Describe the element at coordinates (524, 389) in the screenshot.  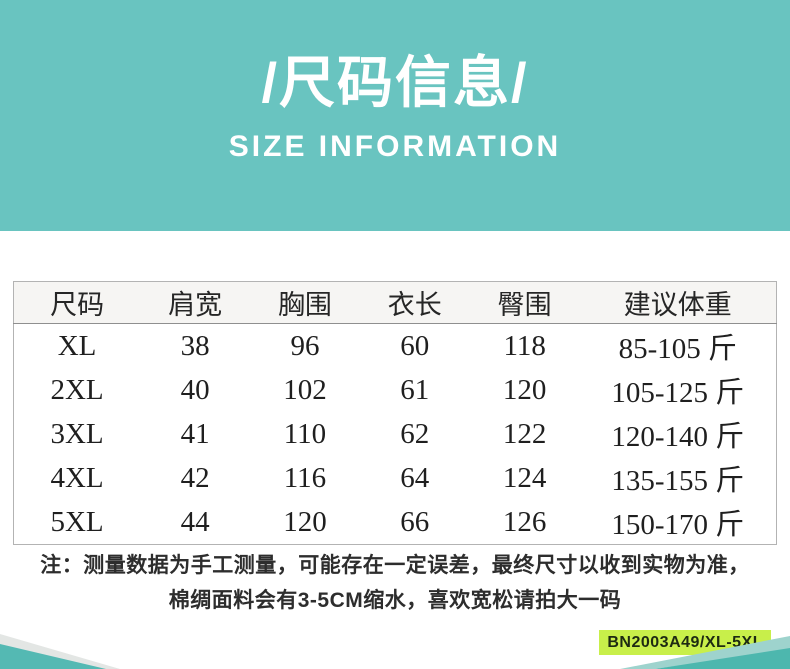
I see `cell-hip: 120` at that location.